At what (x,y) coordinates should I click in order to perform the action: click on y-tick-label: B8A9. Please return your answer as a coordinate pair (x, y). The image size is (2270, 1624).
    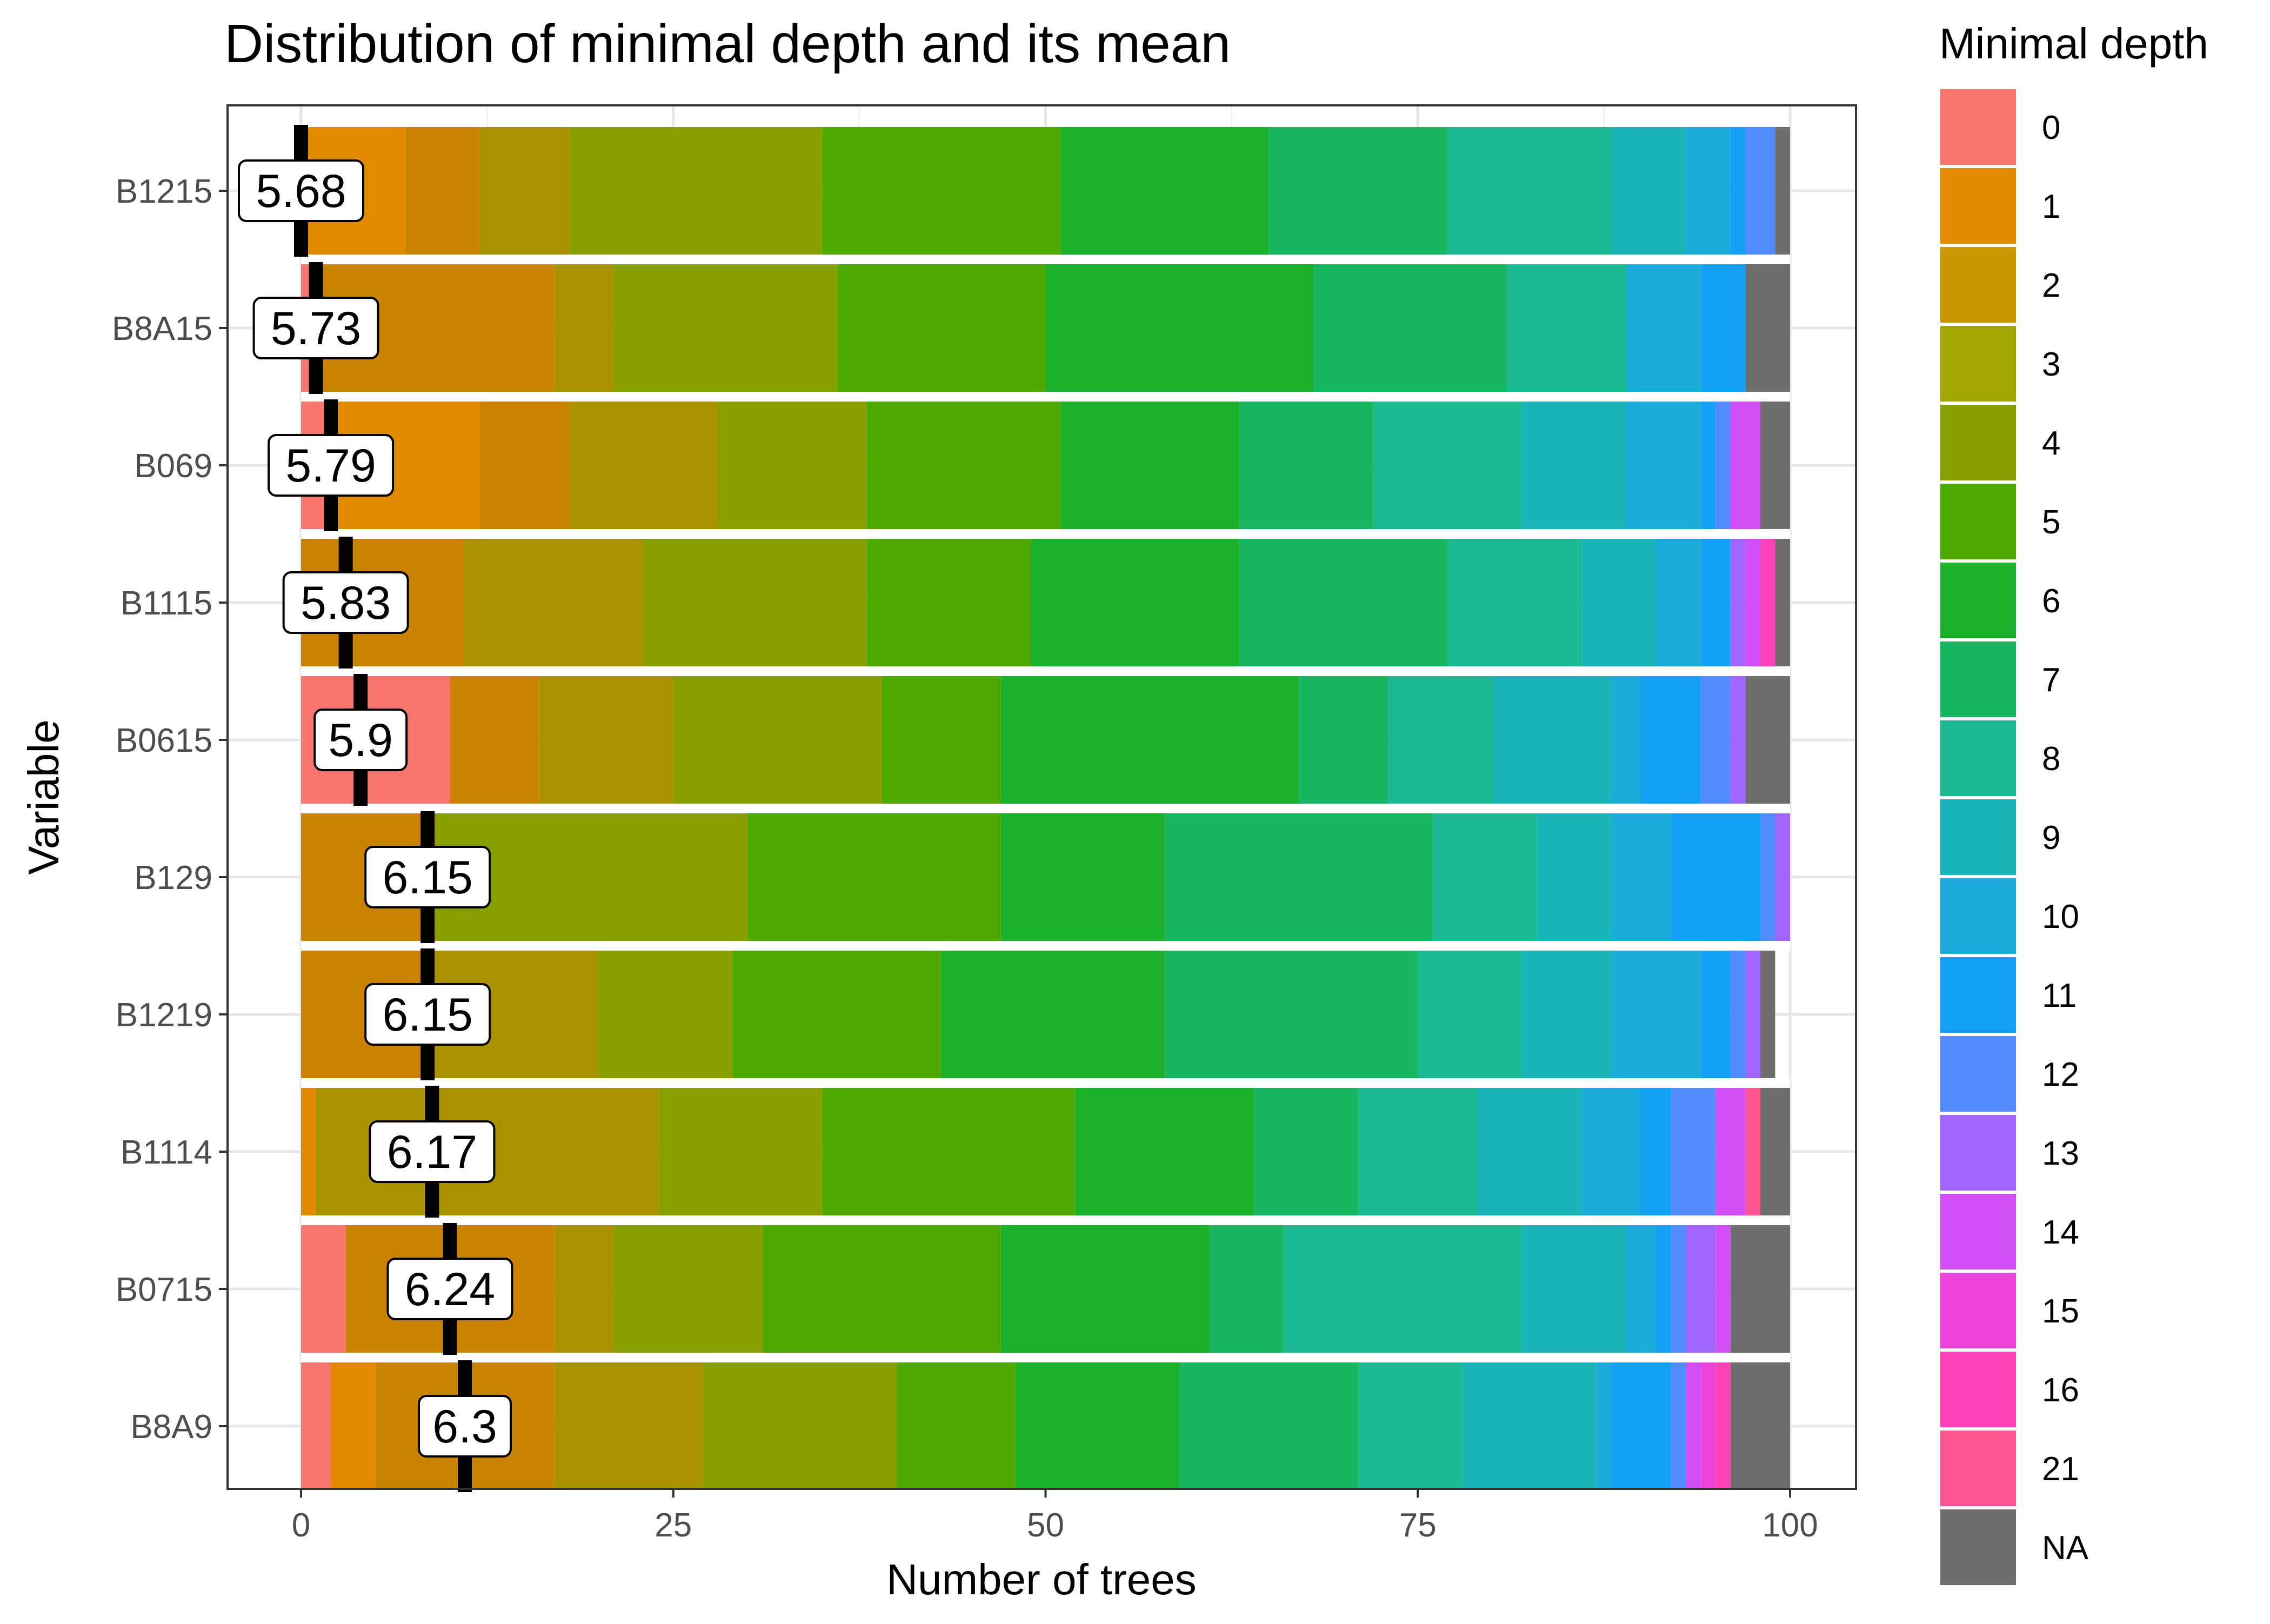
    Looking at the image, I should click on (171, 1427).